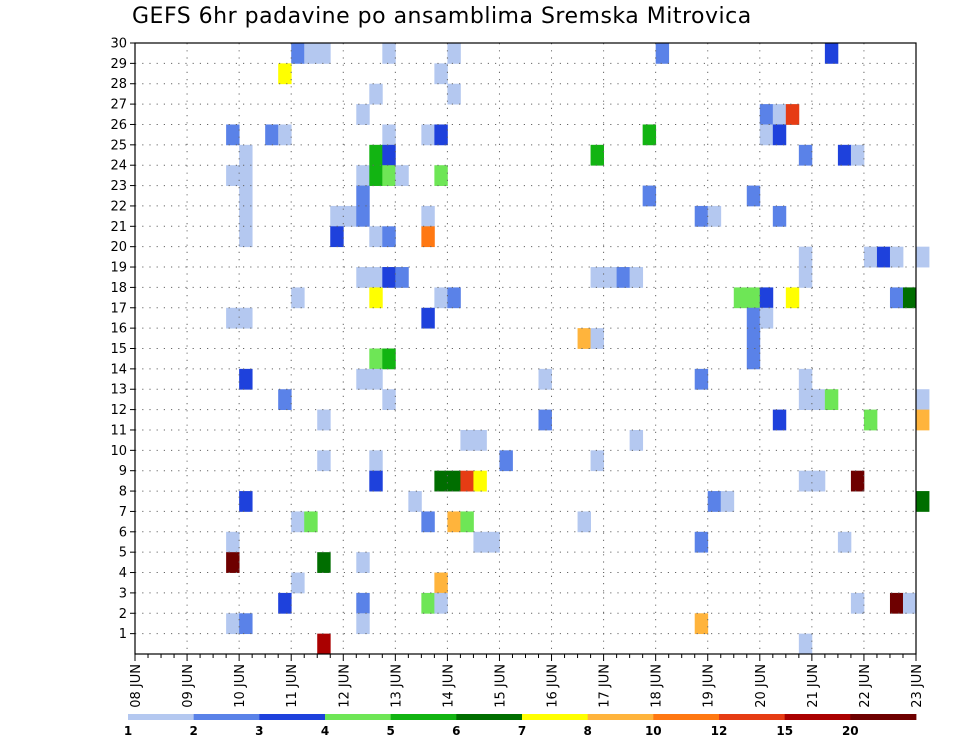  Describe the element at coordinates (123, 593) in the screenshot. I see `y-tick-label: 3` at that location.